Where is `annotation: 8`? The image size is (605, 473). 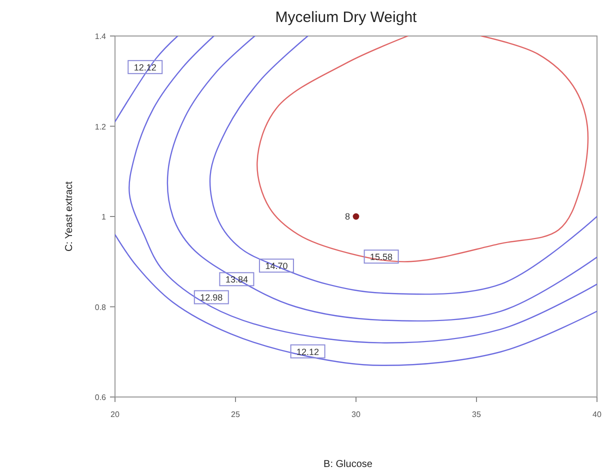
annotation: 8 is located at coordinates (347, 217).